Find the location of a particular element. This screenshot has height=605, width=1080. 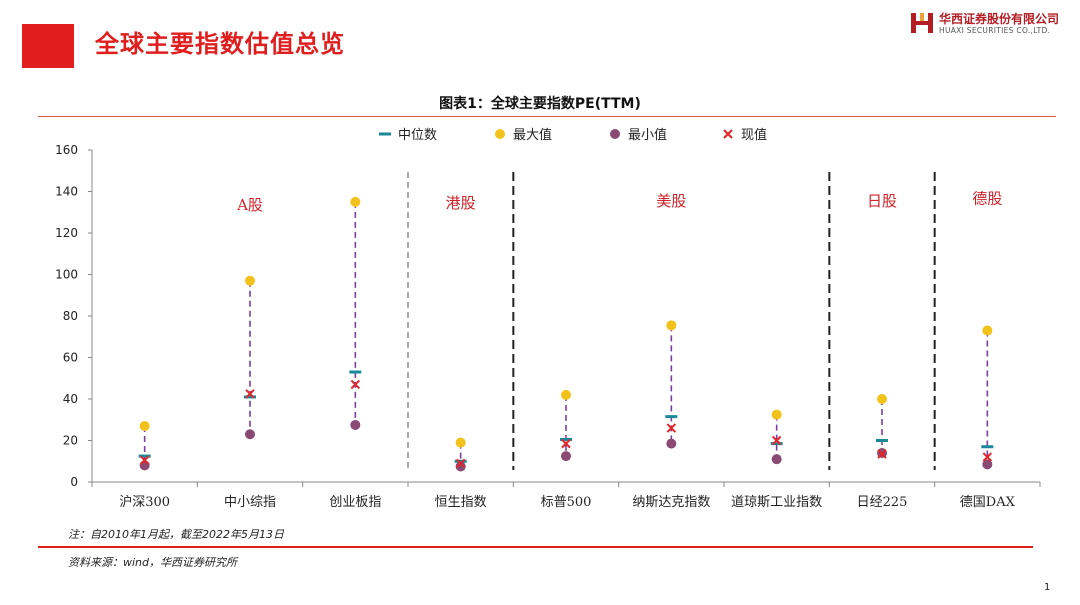

huaxi-logo-icon is located at coordinates (922, 23).